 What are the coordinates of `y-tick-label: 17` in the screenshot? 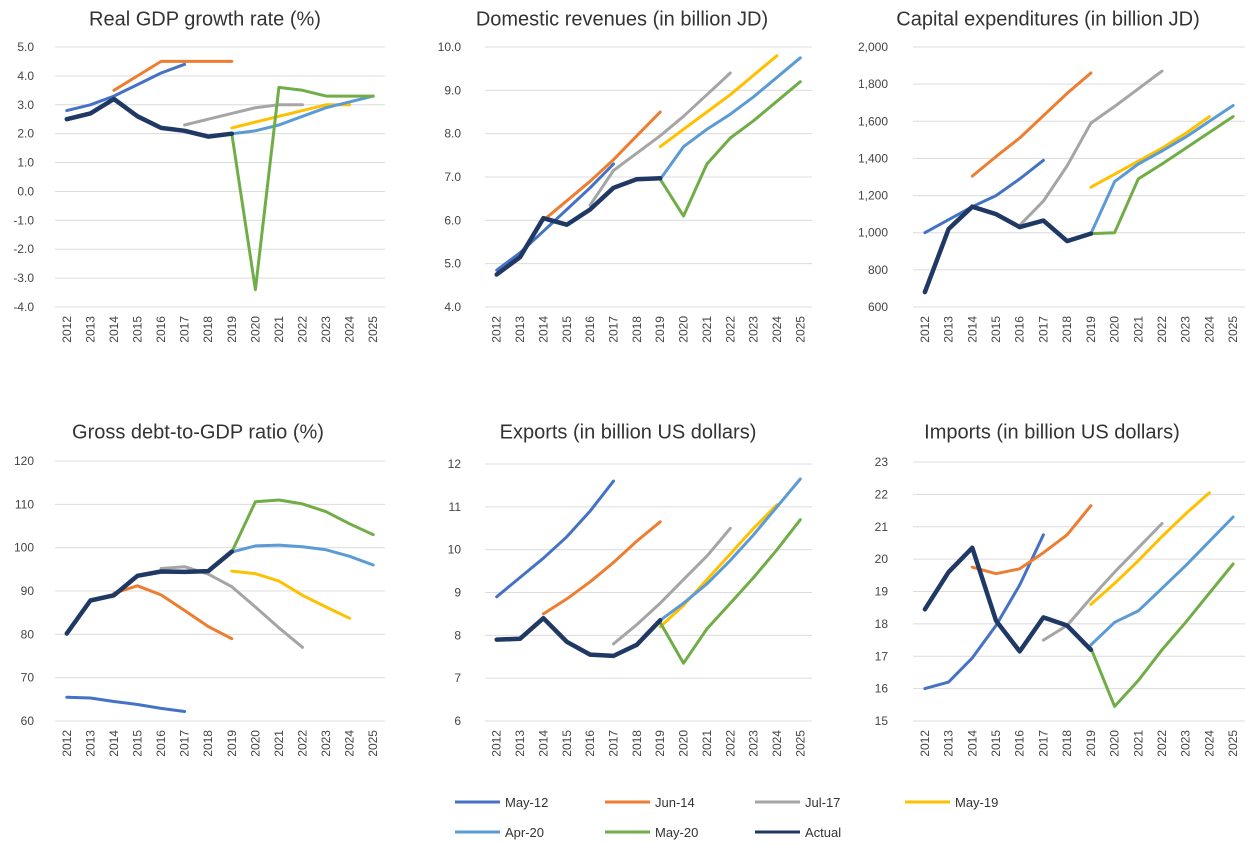 It's located at (882, 656).